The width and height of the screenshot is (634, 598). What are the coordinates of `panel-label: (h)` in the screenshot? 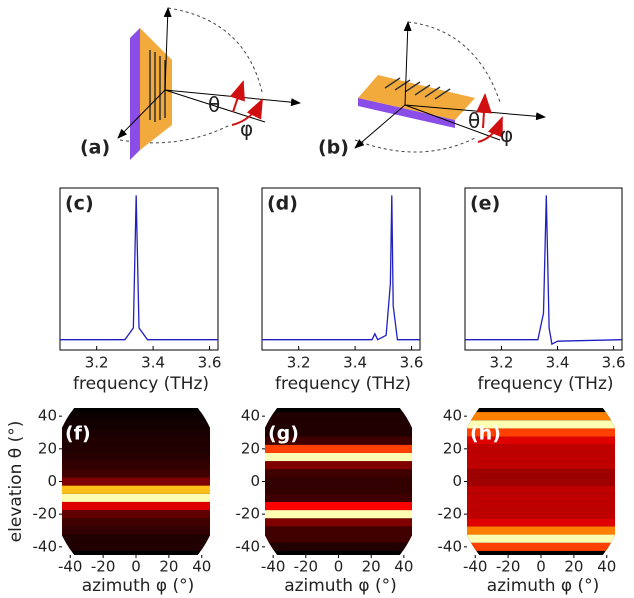 It's located at (485, 434).